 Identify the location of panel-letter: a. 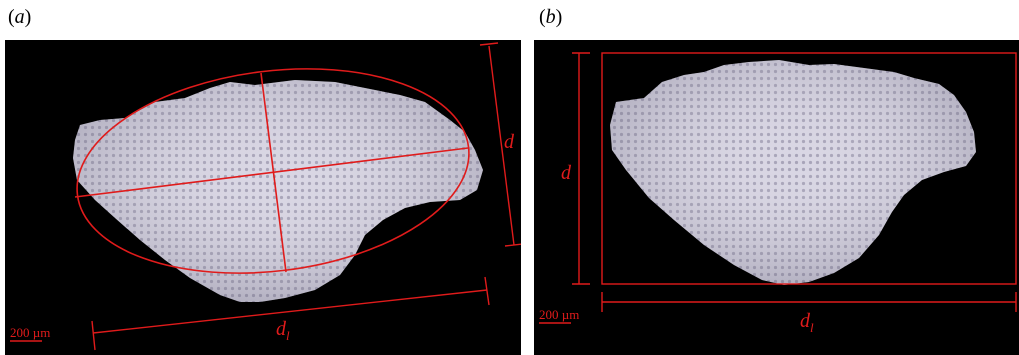
(19, 17).